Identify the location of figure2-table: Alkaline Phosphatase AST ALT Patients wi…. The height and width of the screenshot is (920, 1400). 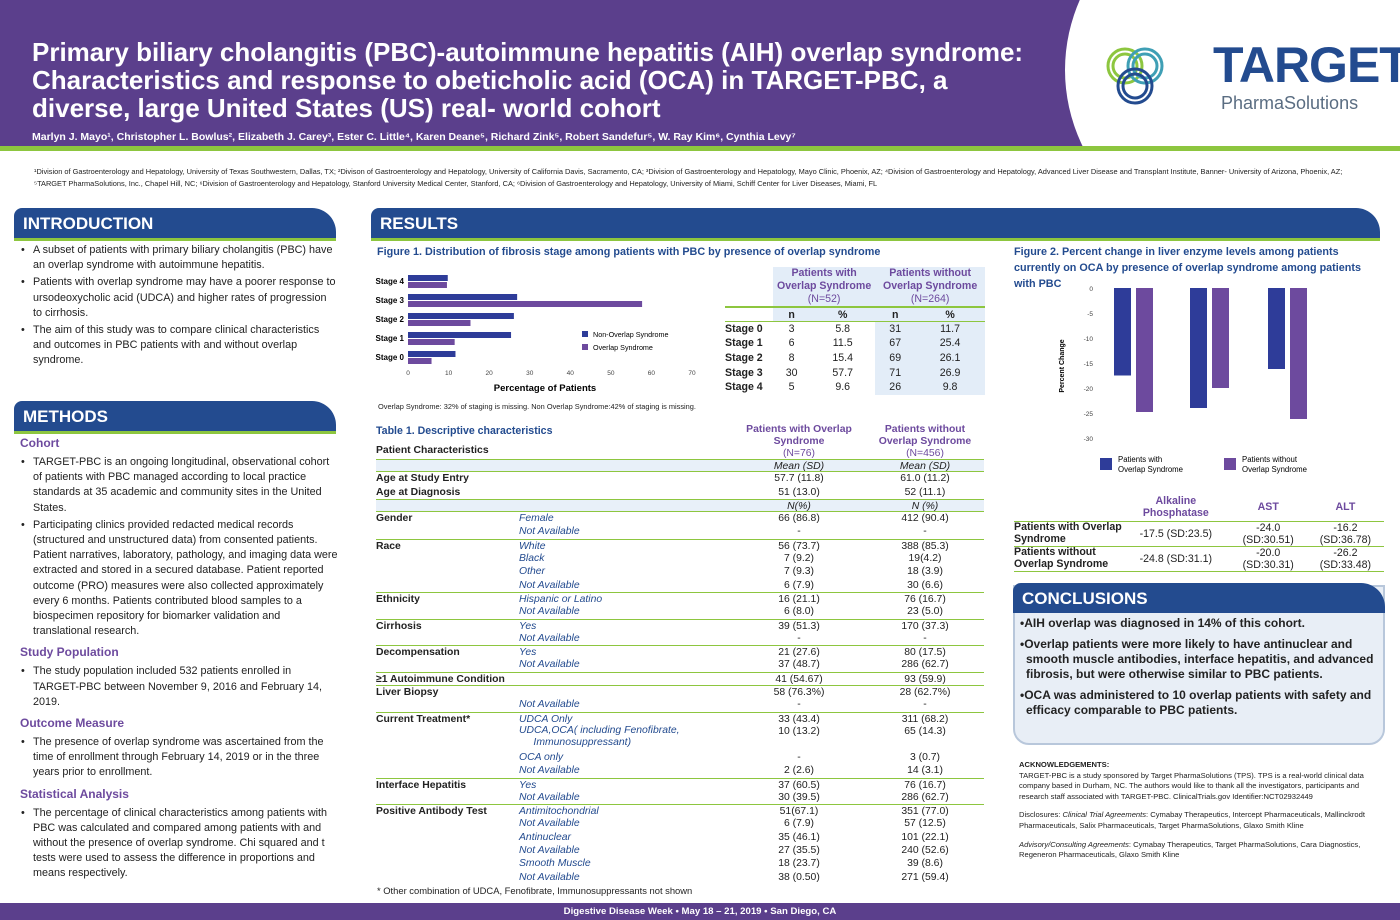
(1199, 532).